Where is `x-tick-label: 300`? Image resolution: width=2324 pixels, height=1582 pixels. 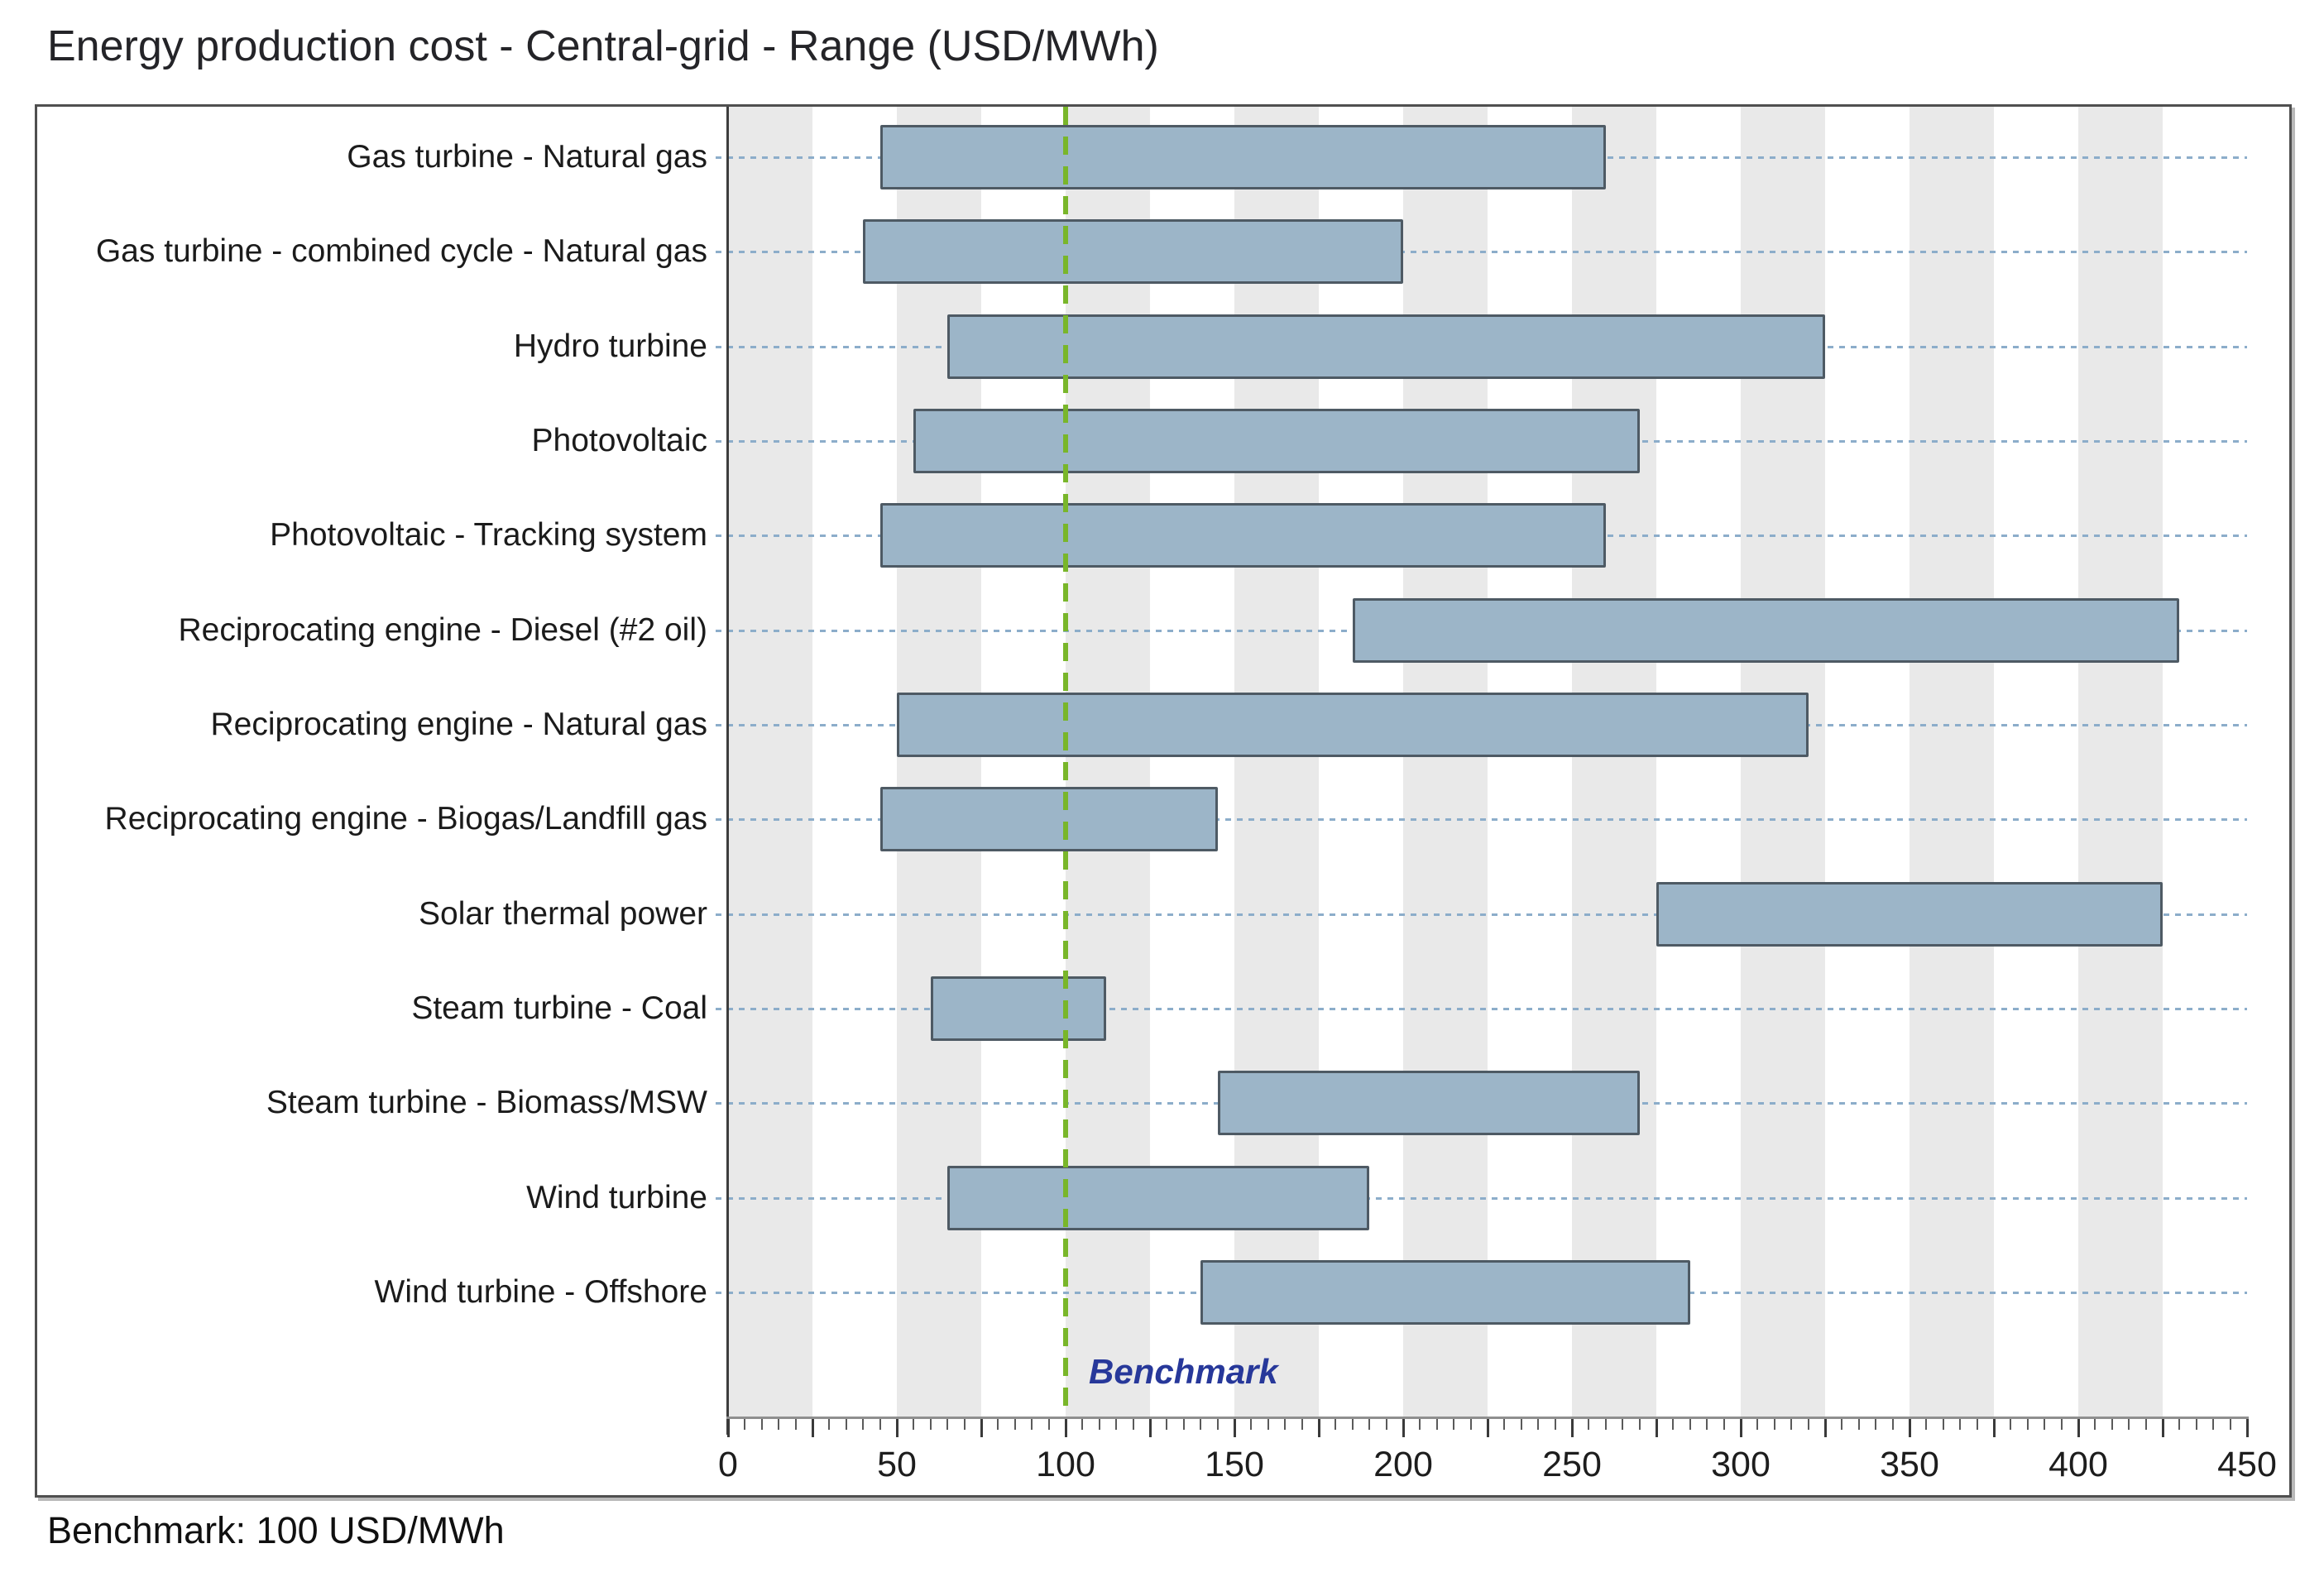
x-tick-label: 300 is located at coordinates (1741, 1464).